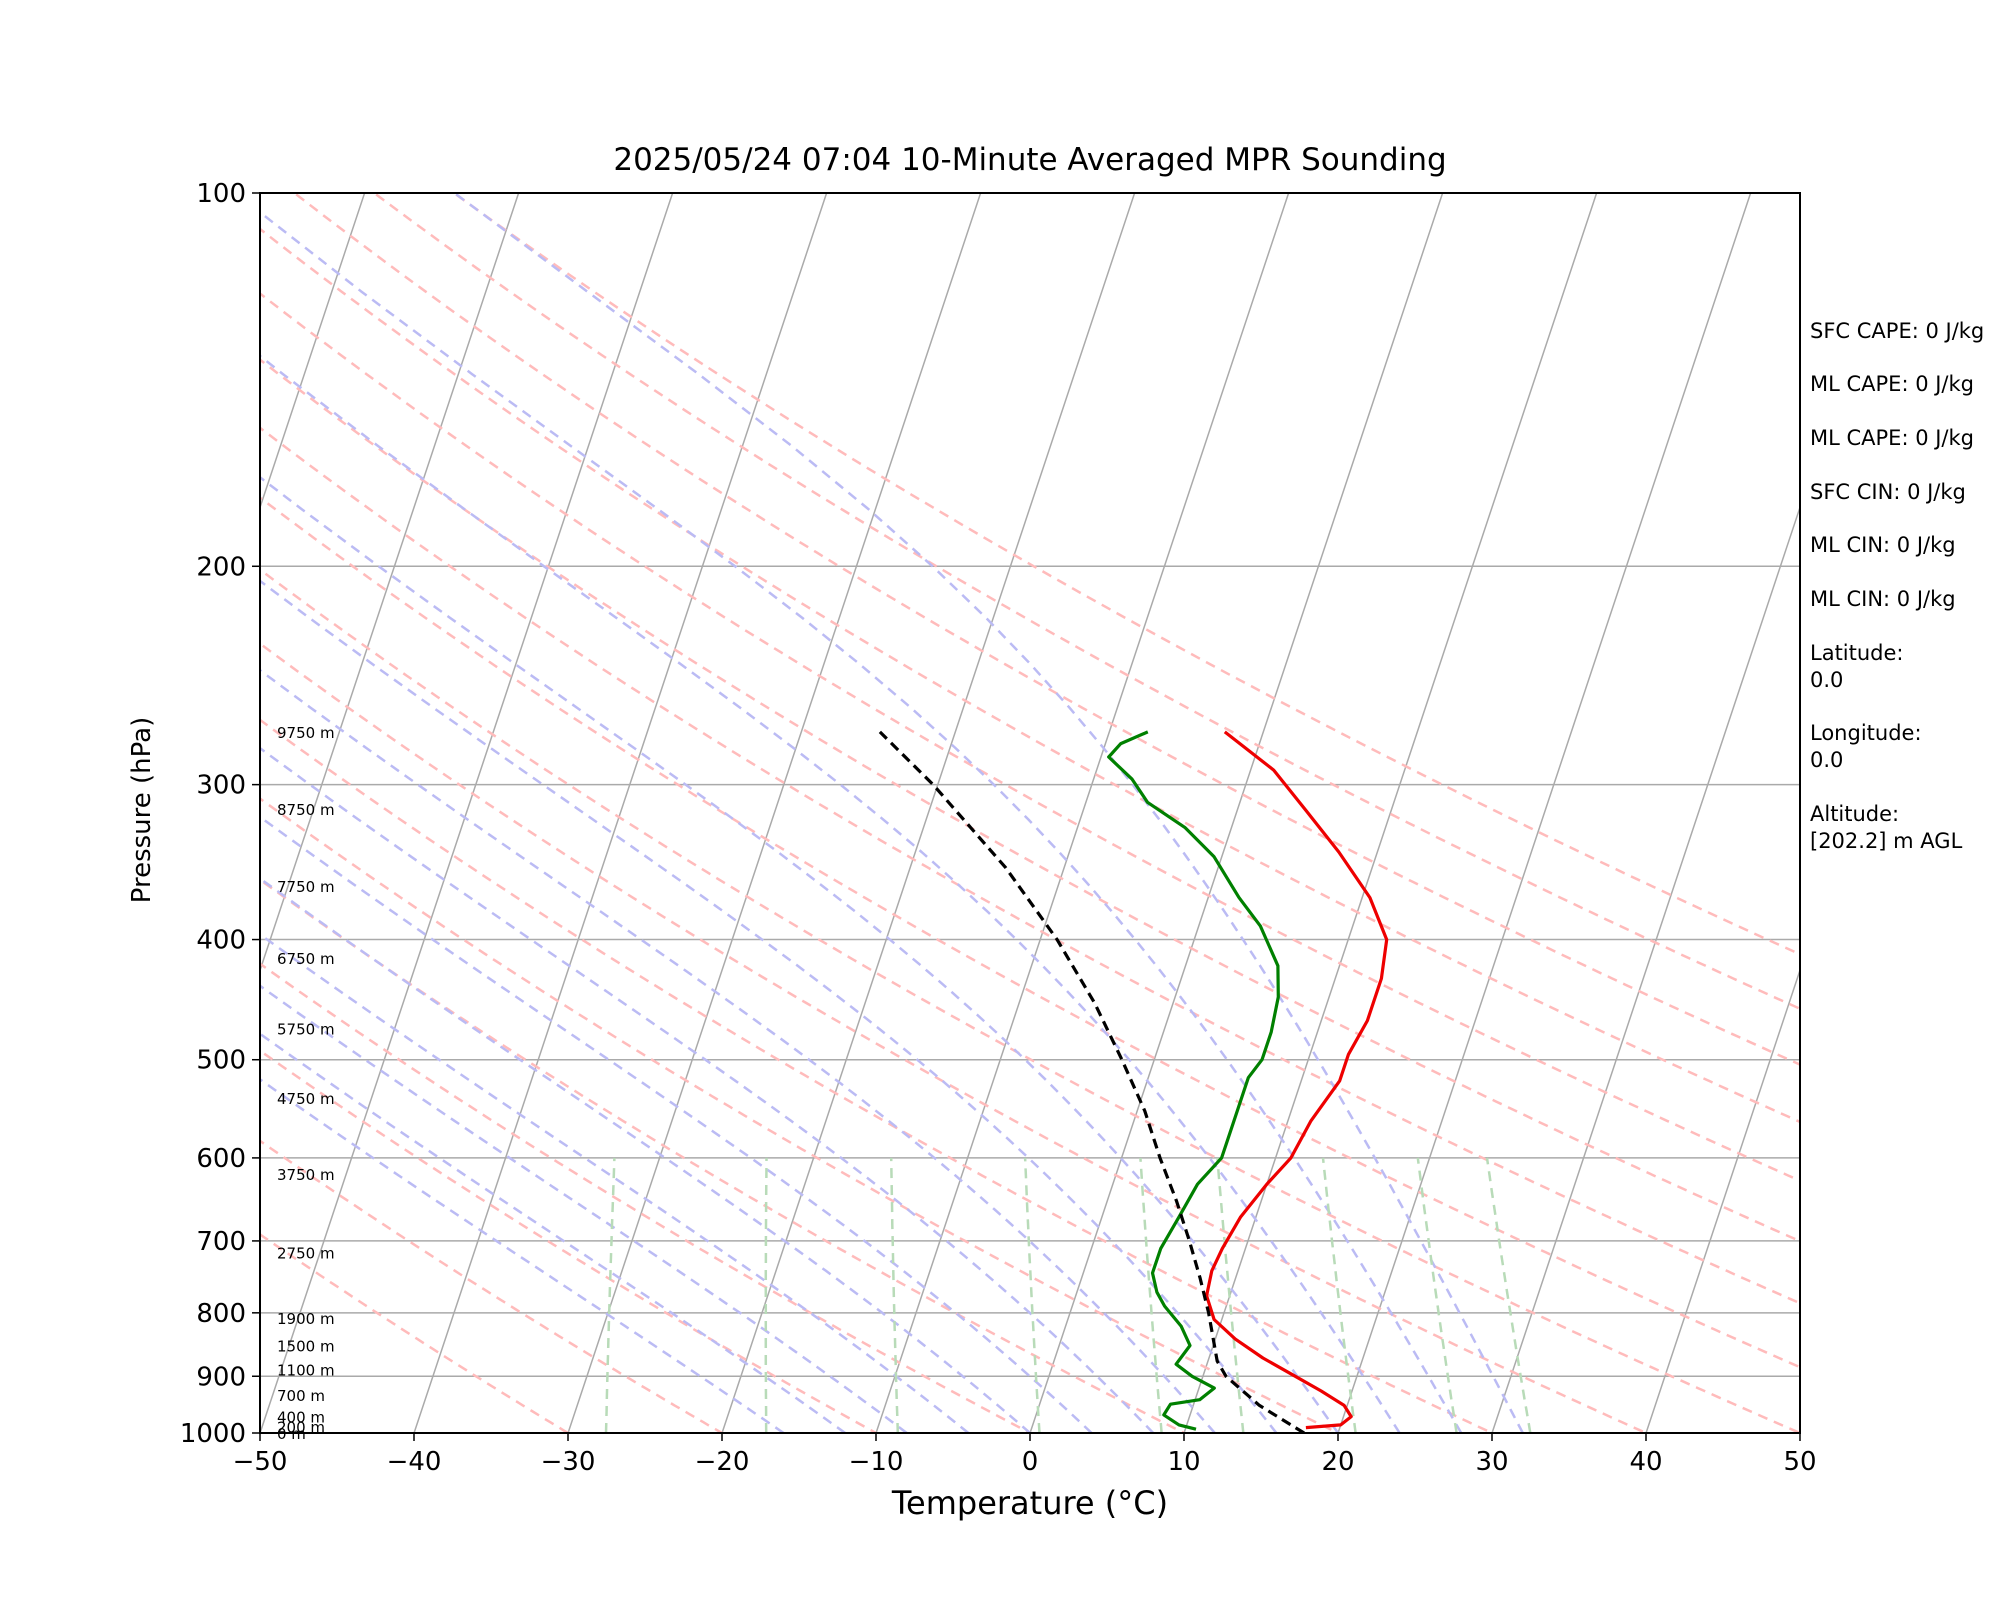 The image size is (2000, 1600). Describe the element at coordinates (1183, 1462) in the screenshot. I see `x-tick-label: 10` at that location.